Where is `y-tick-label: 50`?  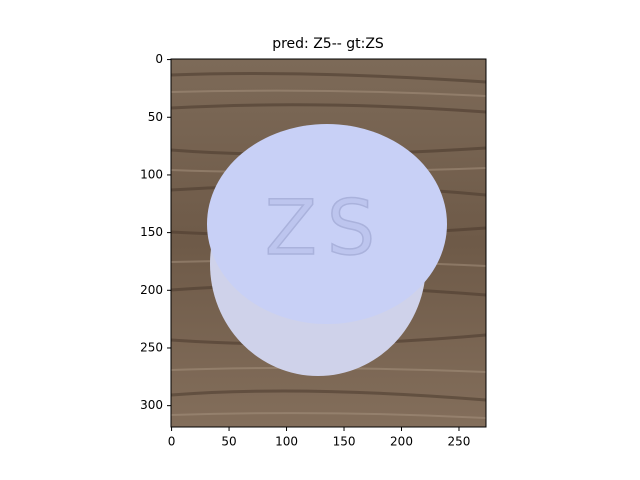
y-tick-label: 50 is located at coordinates (155, 117).